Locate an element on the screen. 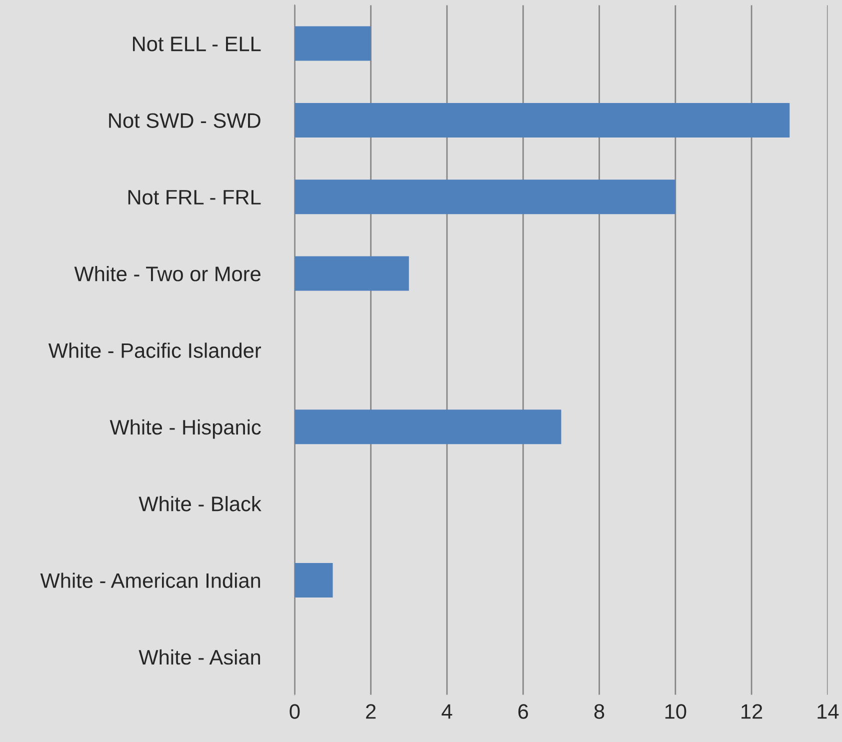  x-tick-label: 10 is located at coordinates (675, 711).